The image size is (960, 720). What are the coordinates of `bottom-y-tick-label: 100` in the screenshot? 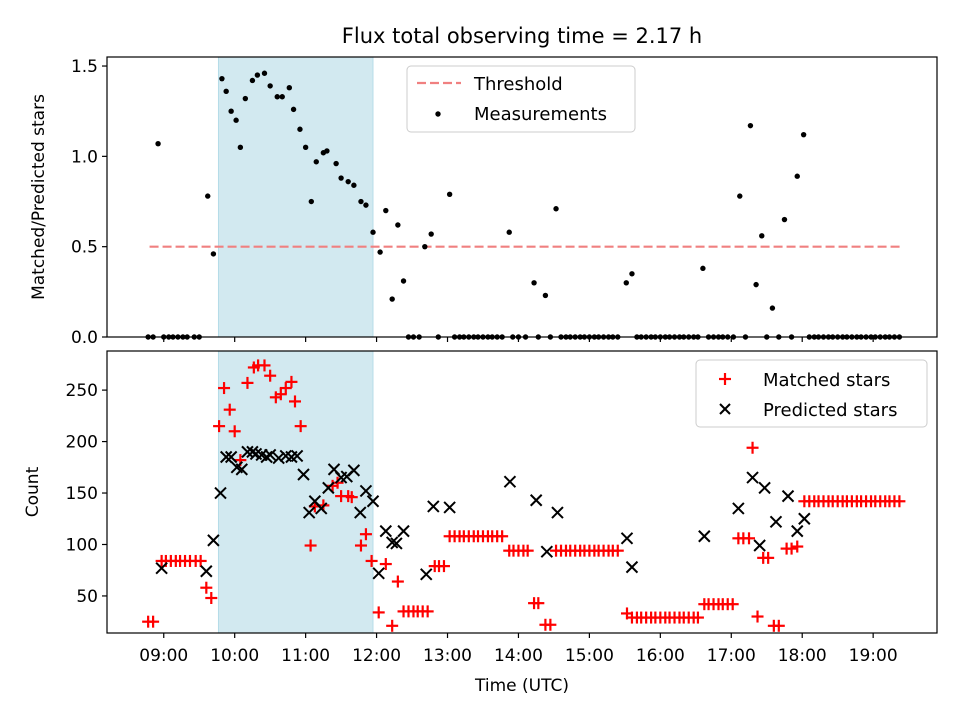 It's located at (82, 545).